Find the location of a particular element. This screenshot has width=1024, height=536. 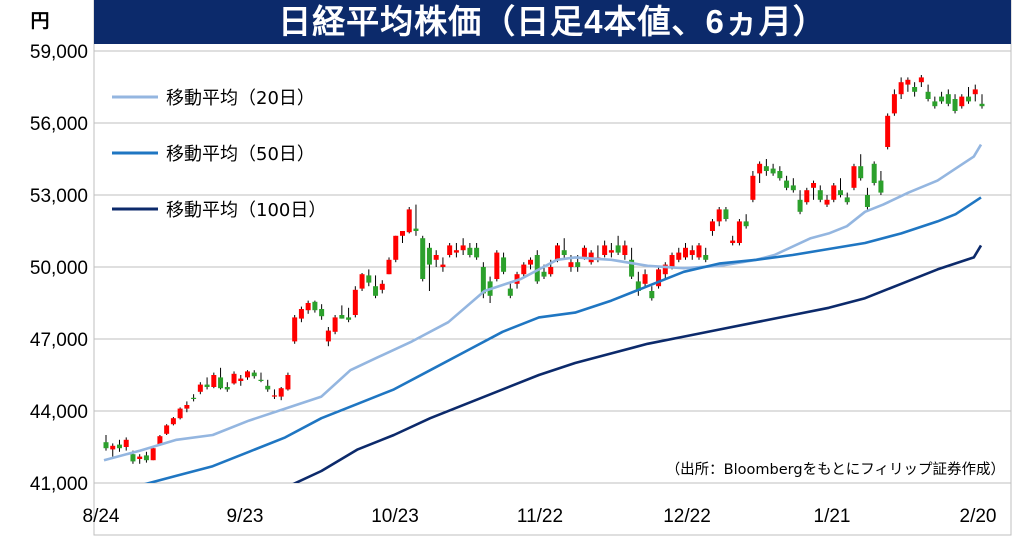

legend-item: 移動平均（20日） is located at coordinates (213, 98).